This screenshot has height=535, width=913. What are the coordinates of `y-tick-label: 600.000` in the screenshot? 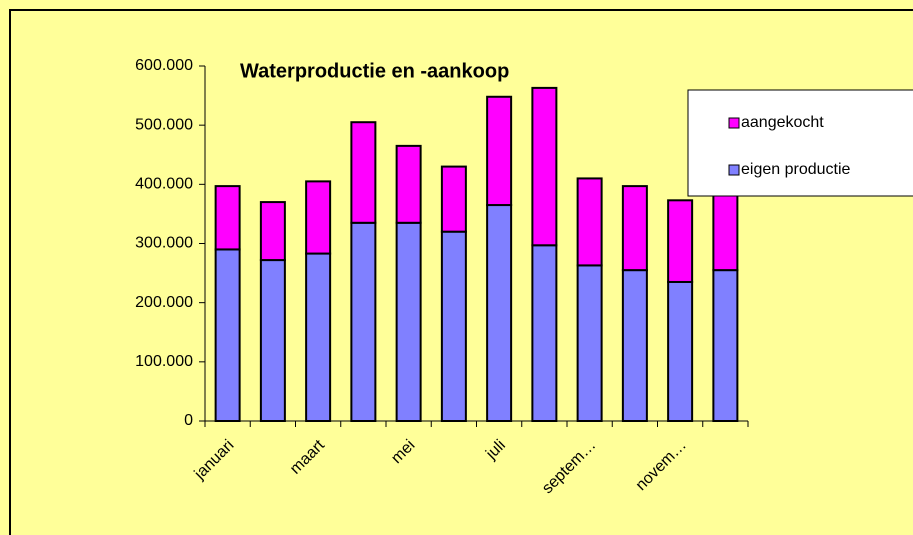 It's located at (164, 65).